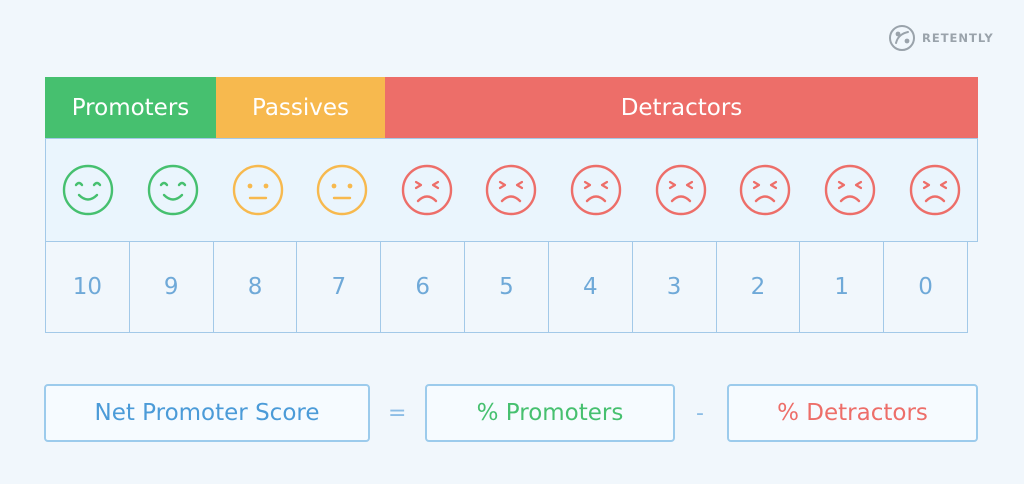 This screenshot has width=1024, height=484. I want to click on category-row: Promoters Passives Detractors, so click(511, 107).